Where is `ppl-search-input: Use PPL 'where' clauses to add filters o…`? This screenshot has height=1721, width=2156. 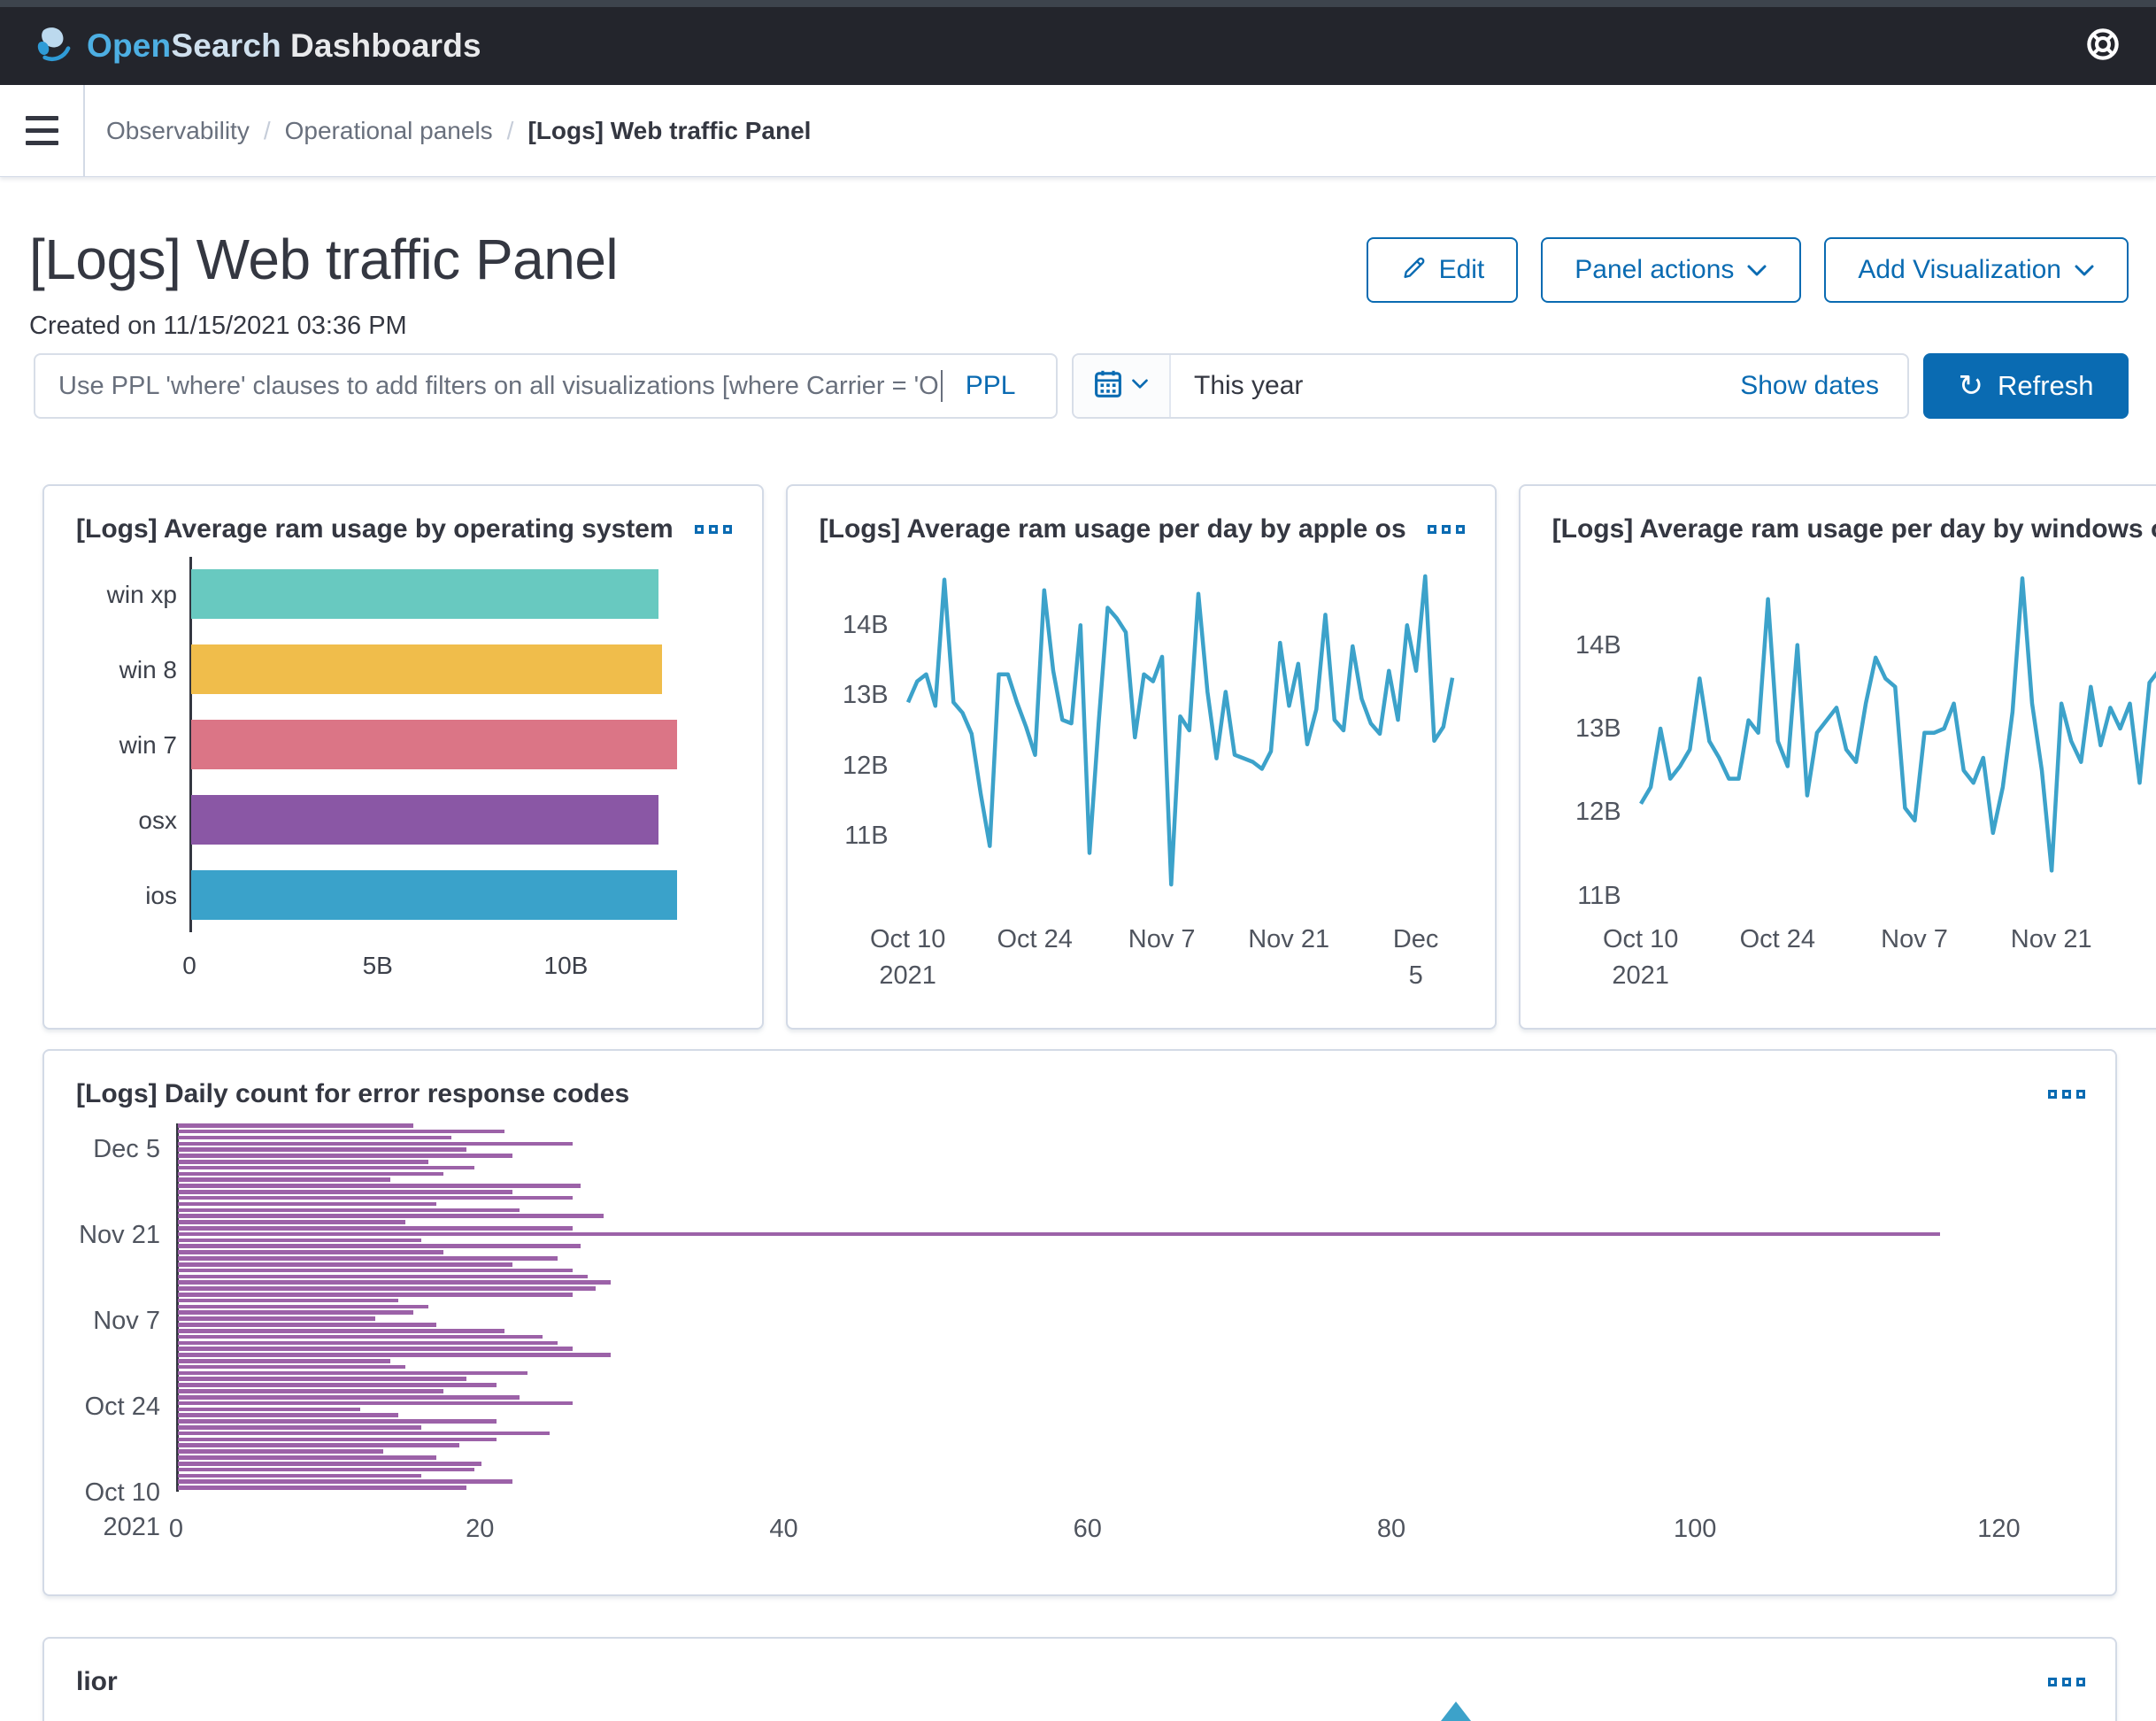 ppl-search-input: Use PPL 'where' clauses to add filters o… is located at coordinates (546, 386).